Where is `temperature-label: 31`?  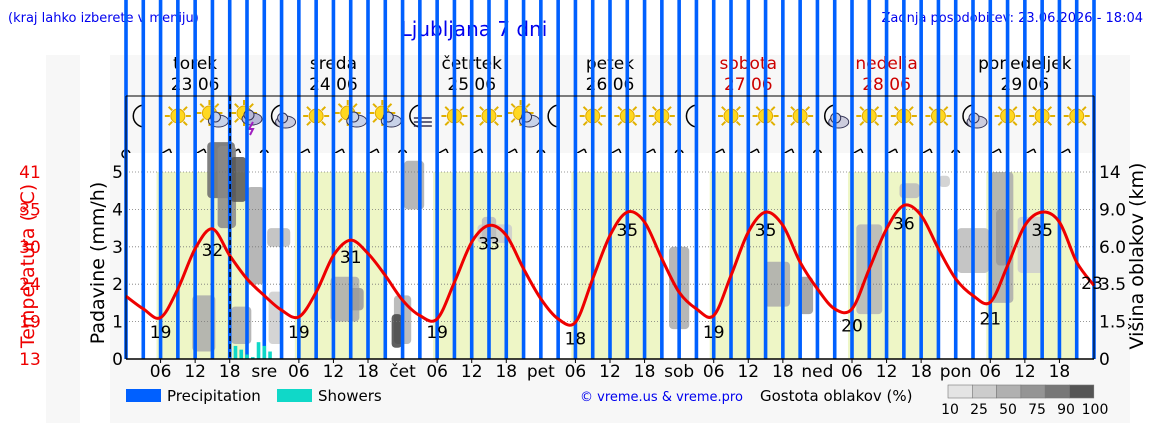
temperature-label: 31 is located at coordinates (351, 258).